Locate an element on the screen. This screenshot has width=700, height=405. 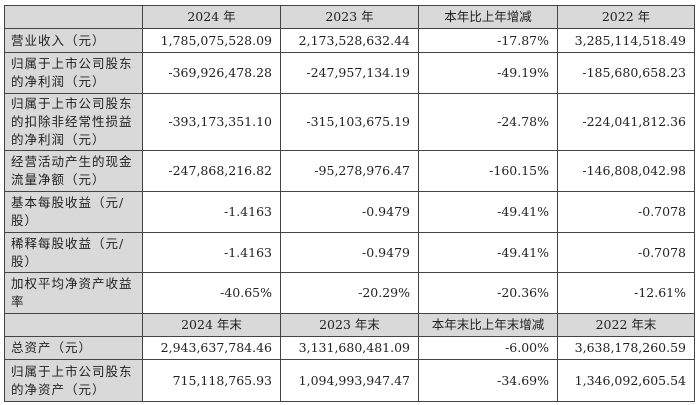
cell-value: -12.61% is located at coordinates (626, 293).